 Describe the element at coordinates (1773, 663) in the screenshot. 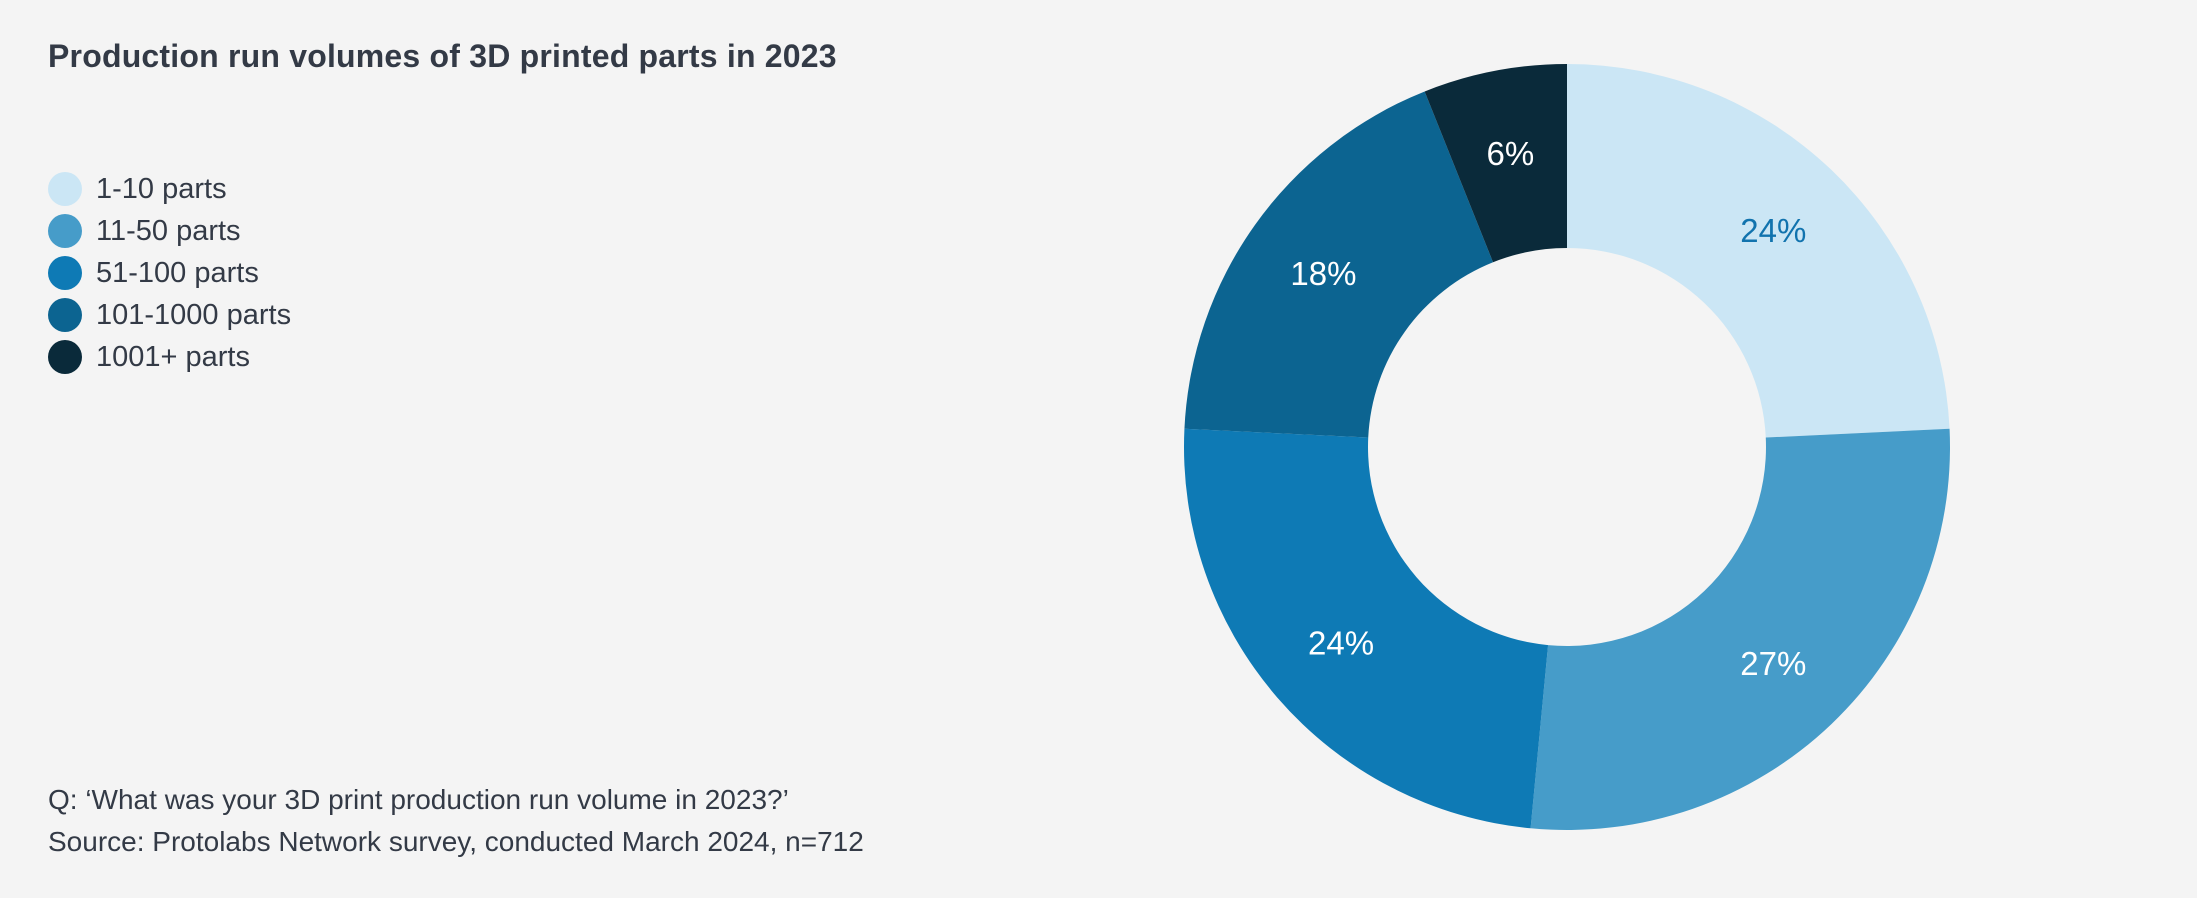

I see `donut-segment-value-label-11-50-parts: 27%` at that location.